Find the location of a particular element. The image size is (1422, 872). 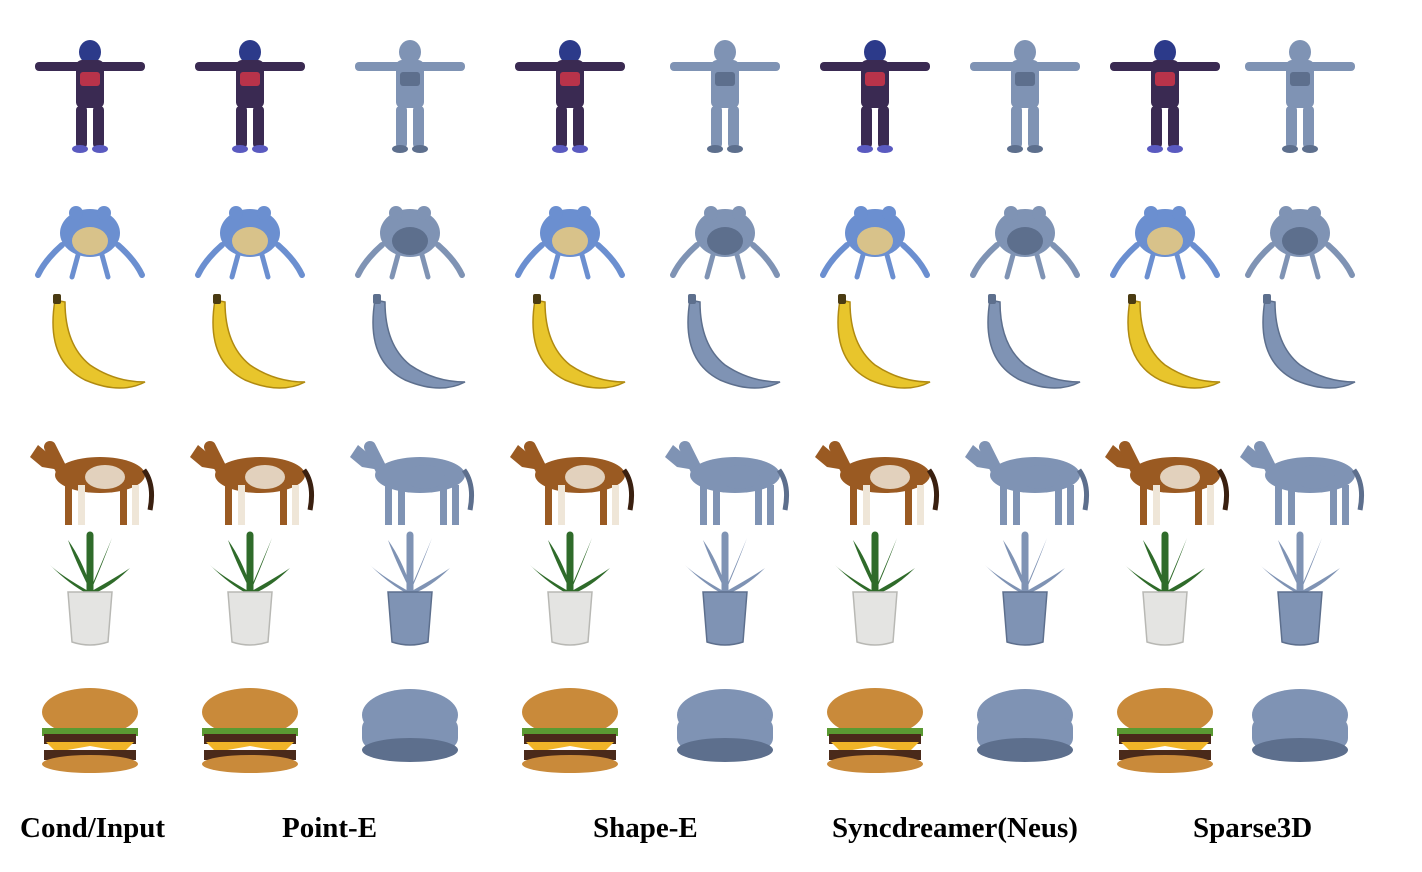

column-label-syncdreamer: Syncdreamer(Neus) is located at coordinates (955, 828).